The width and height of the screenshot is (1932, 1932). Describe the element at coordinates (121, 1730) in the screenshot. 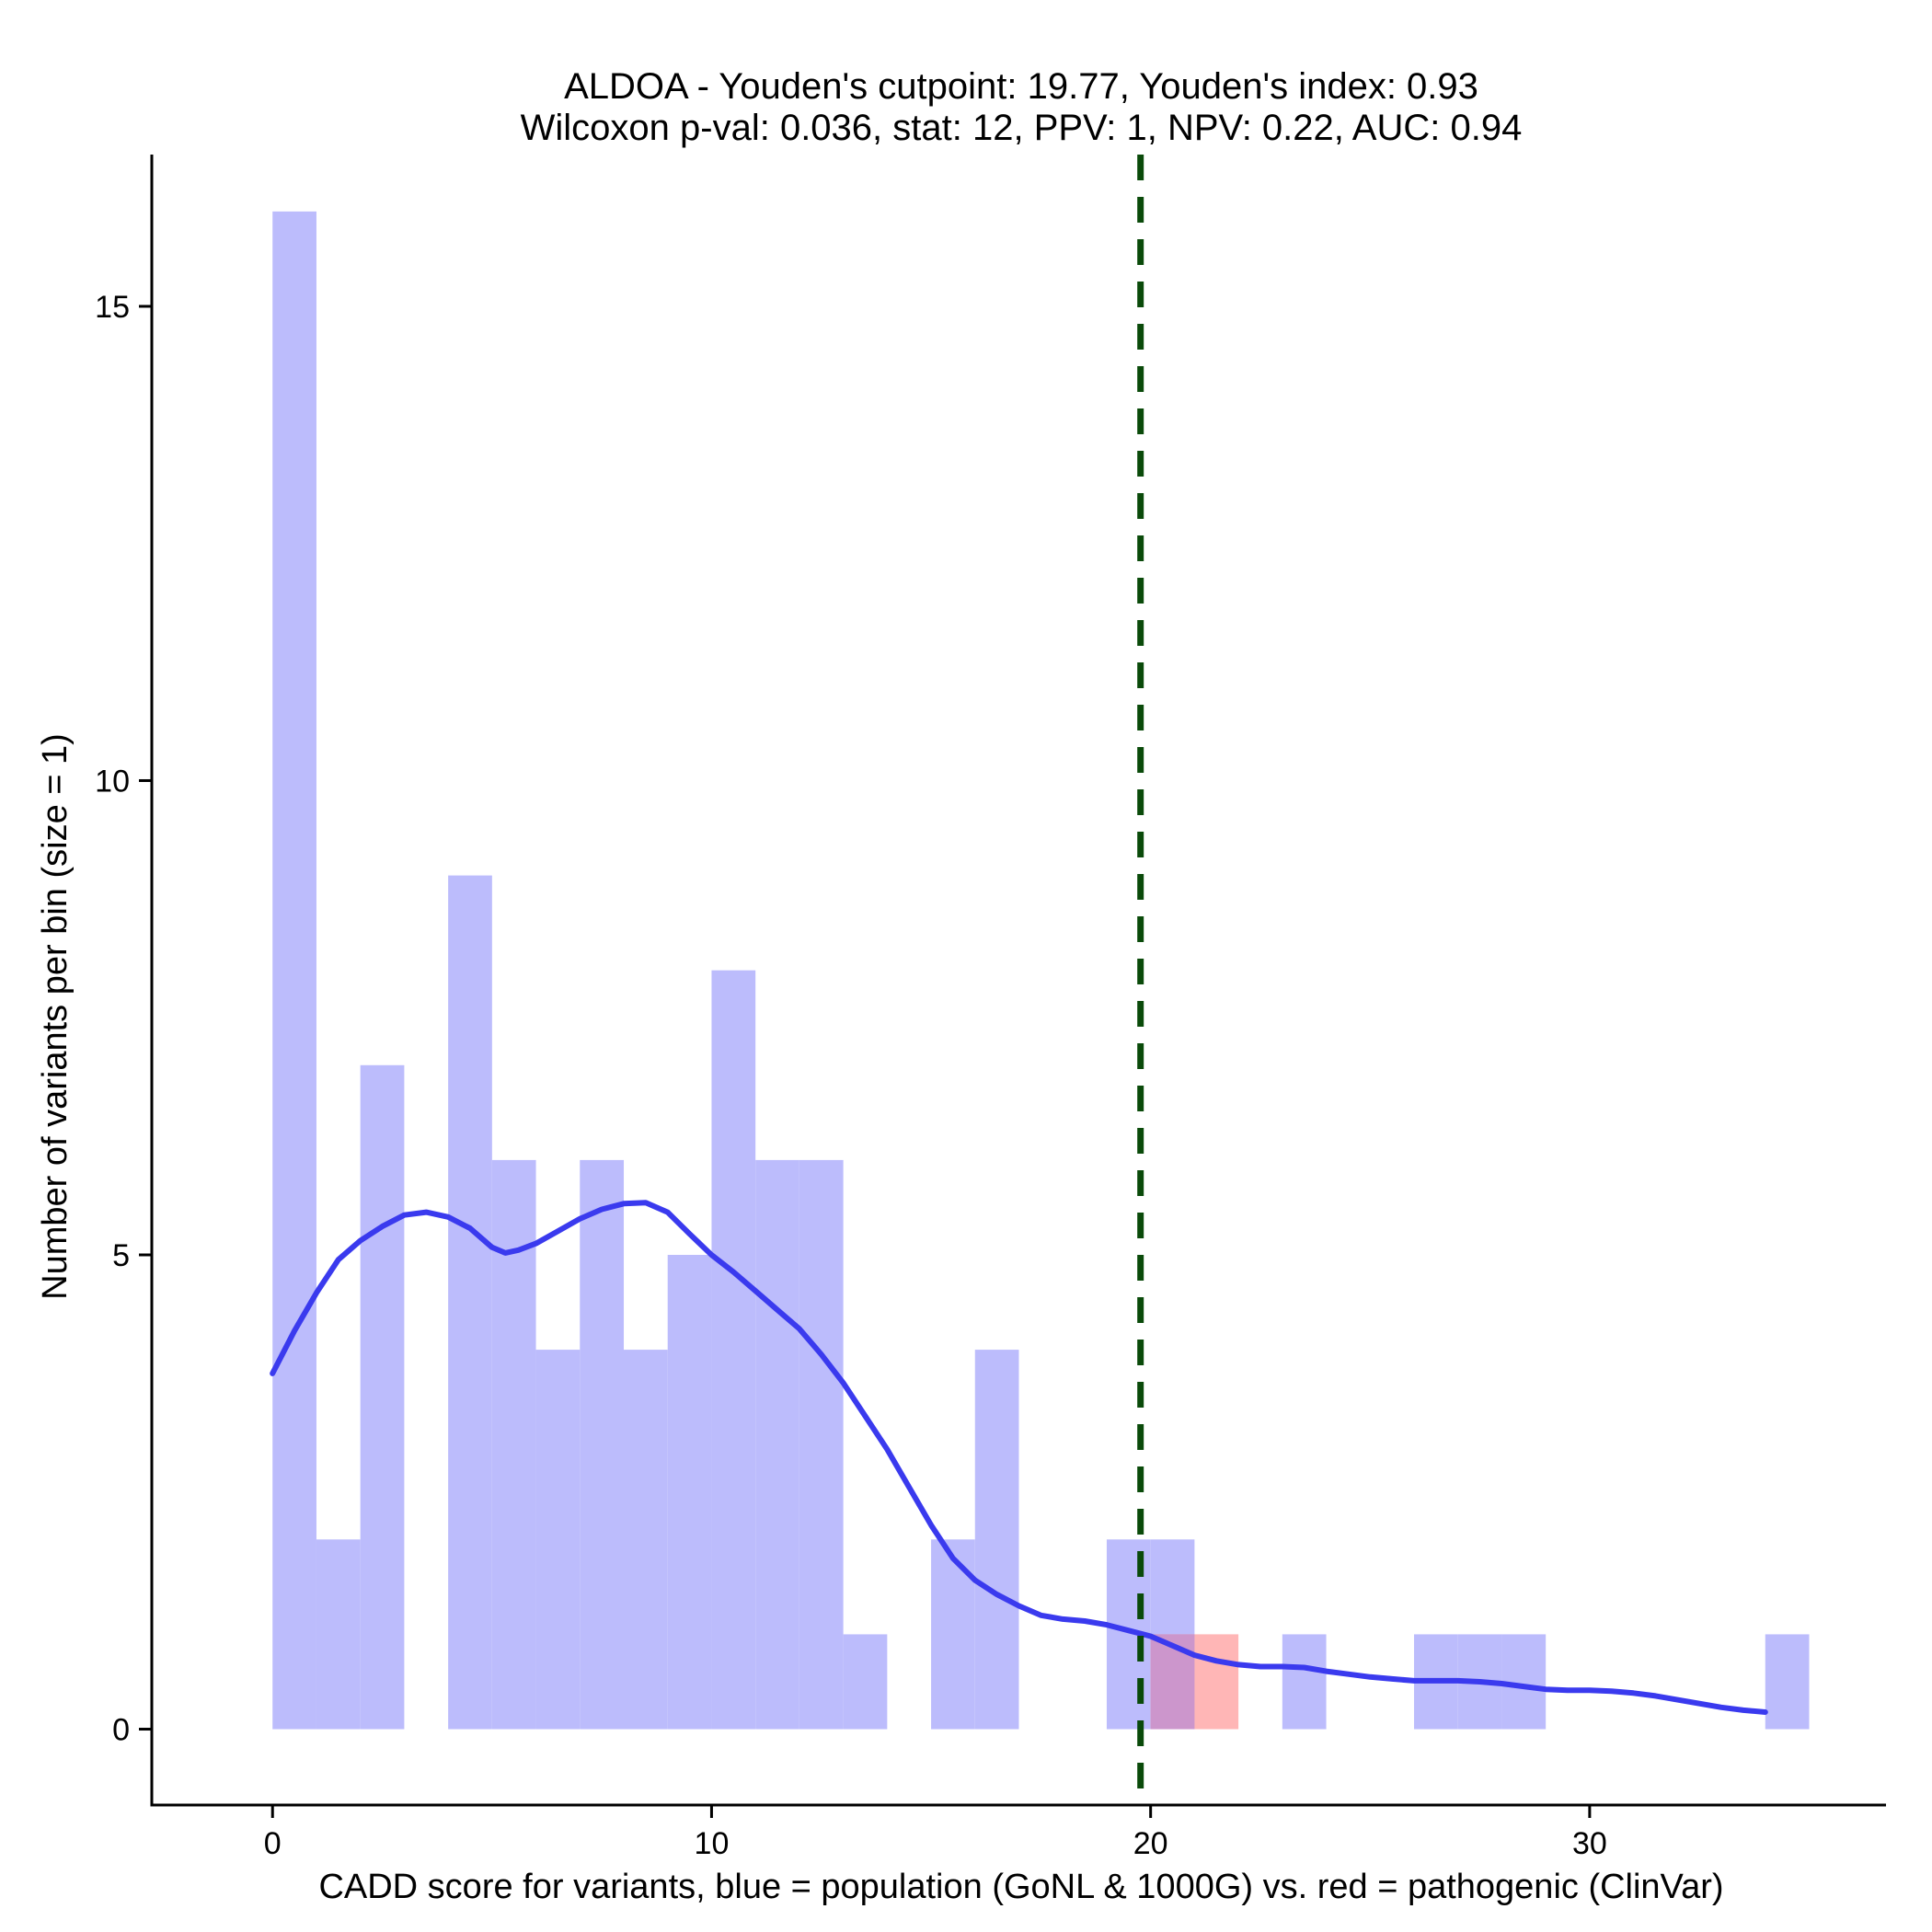

I see `y-tick-label: 0` at that location.